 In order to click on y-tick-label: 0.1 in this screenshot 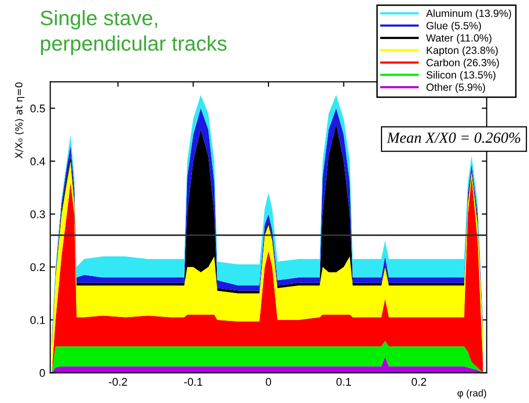, I will do `click(37, 320)`.